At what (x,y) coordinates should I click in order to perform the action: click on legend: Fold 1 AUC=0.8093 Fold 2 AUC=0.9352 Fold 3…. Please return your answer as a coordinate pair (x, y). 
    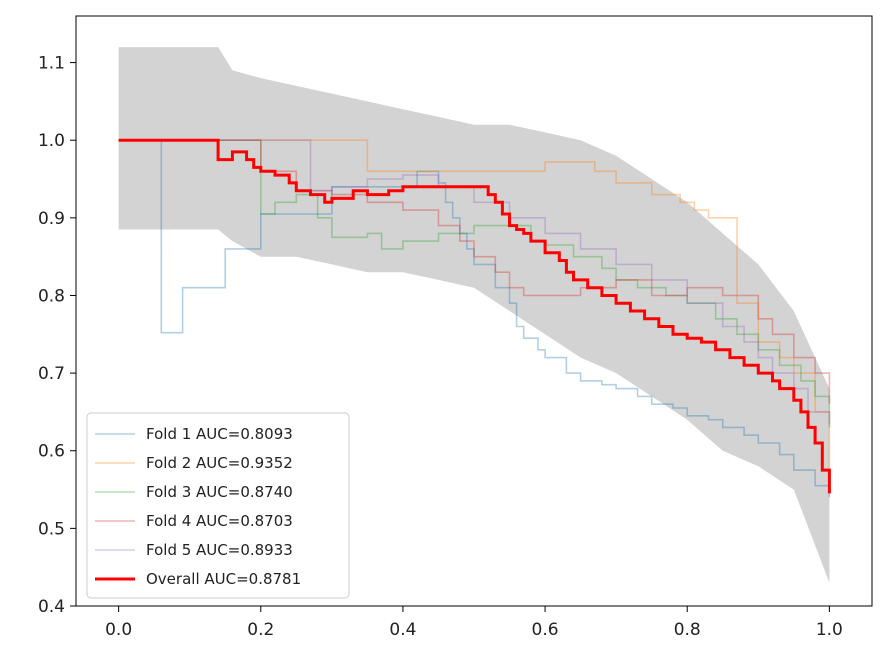
    Looking at the image, I should click on (218, 505).